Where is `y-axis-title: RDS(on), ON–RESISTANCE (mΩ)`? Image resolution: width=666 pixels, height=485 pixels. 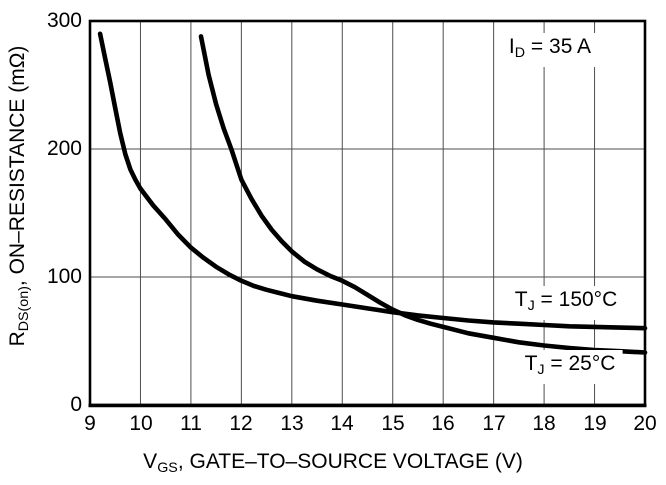 y-axis-title: RDS(on), ON–RESISTANCE (mΩ) is located at coordinates (21, 196).